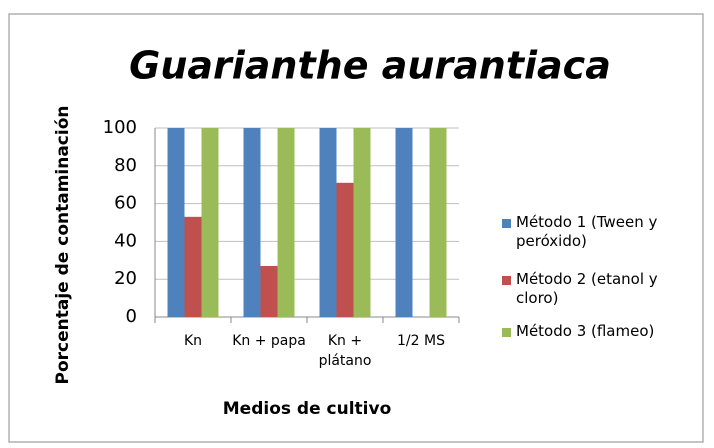  What do you see at coordinates (125, 278) in the screenshot?
I see `y-tick-label: 20` at bounding box center [125, 278].